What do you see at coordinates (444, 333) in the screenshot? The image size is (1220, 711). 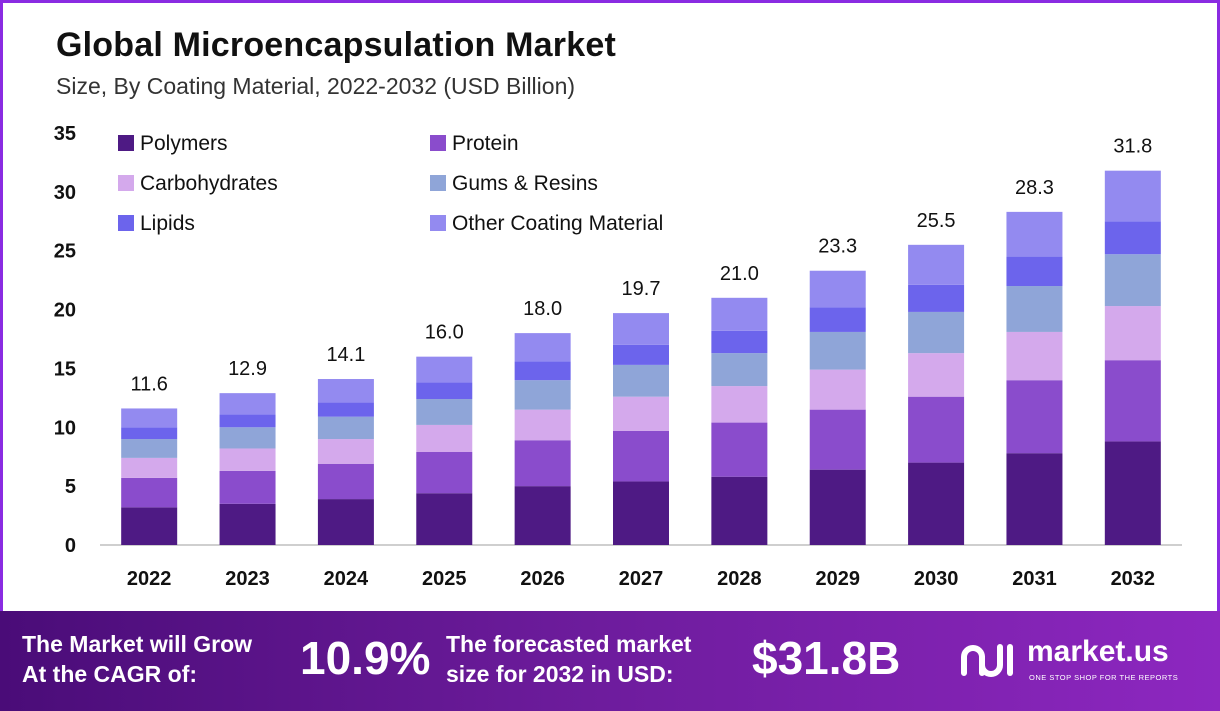 I see `total-label-2025: 16.0` at bounding box center [444, 333].